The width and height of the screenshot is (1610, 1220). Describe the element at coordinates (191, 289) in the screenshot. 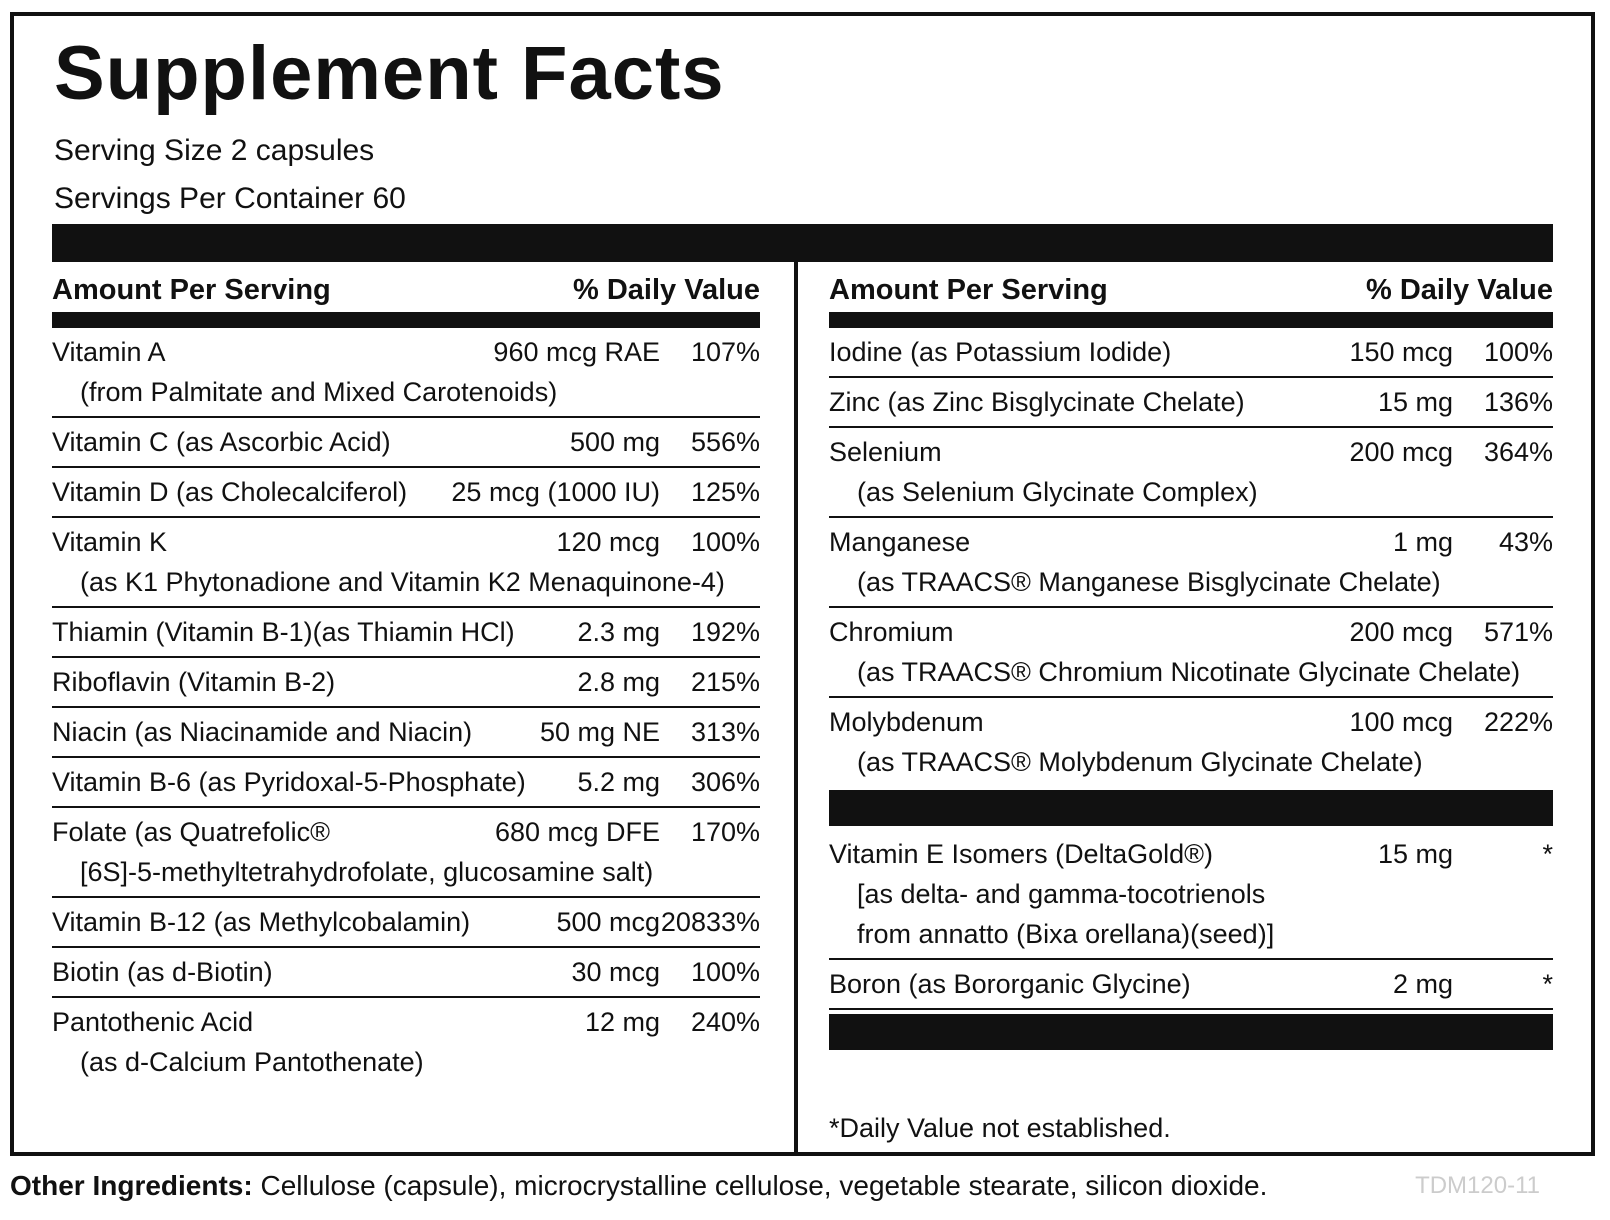

I see `amount-header: Amount Per Serving` at that location.